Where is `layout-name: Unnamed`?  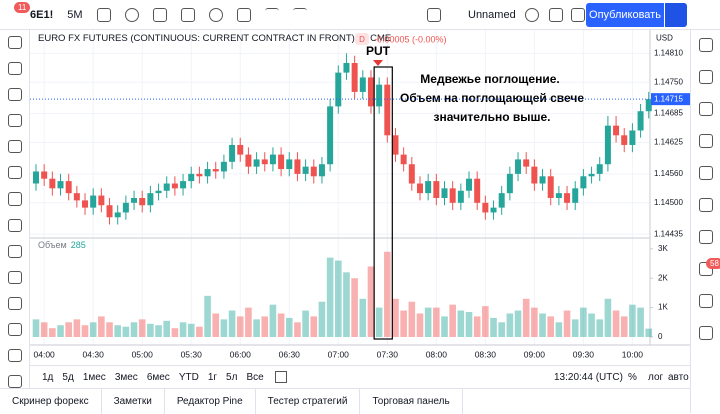
layout-name: Unnamed is located at coordinates (492, 14).